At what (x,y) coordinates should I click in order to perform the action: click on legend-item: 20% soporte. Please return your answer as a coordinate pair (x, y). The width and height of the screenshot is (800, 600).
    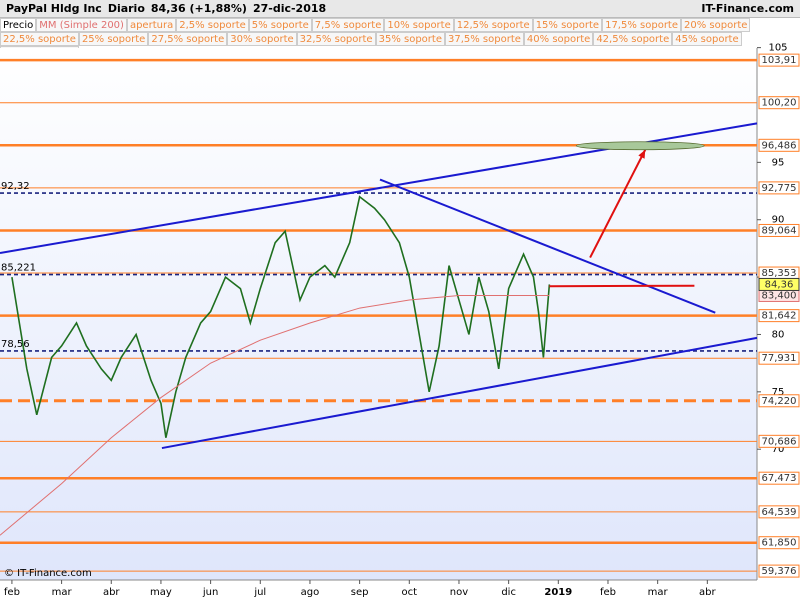
    Looking at the image, I should click on (716, 25).